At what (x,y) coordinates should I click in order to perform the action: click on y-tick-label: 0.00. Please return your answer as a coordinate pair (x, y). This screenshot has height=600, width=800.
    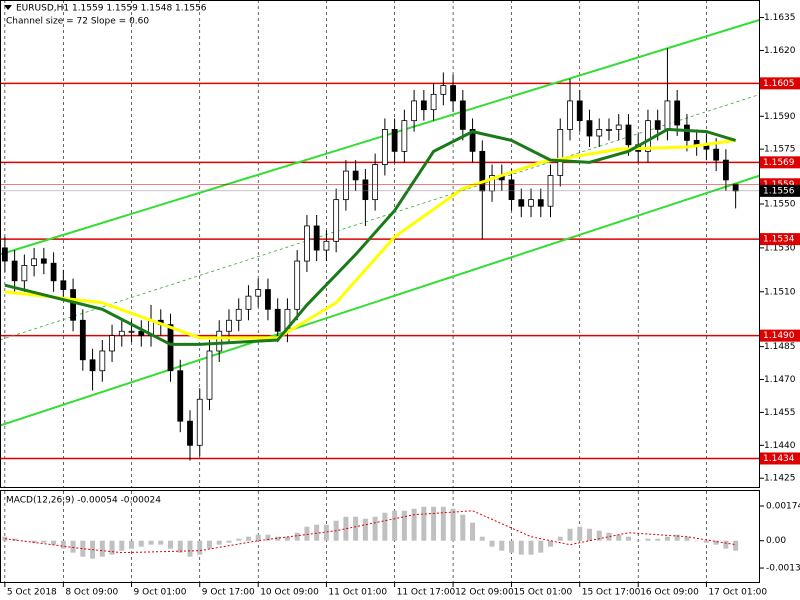
    Looking at the image, I should click on (776, 541).